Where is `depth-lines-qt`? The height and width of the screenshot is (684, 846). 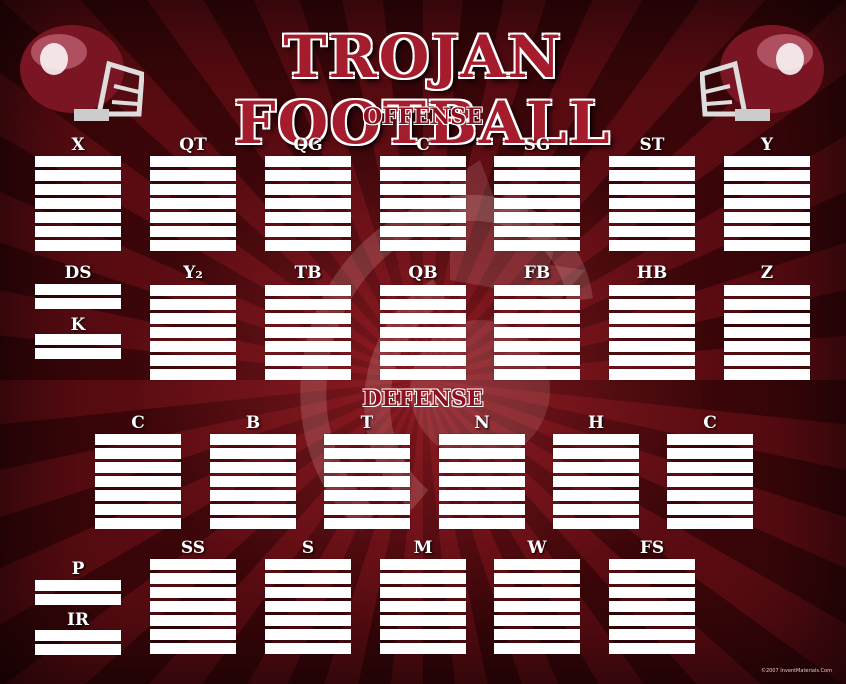 depth-lines-qt is located at coordinates (193, 205).